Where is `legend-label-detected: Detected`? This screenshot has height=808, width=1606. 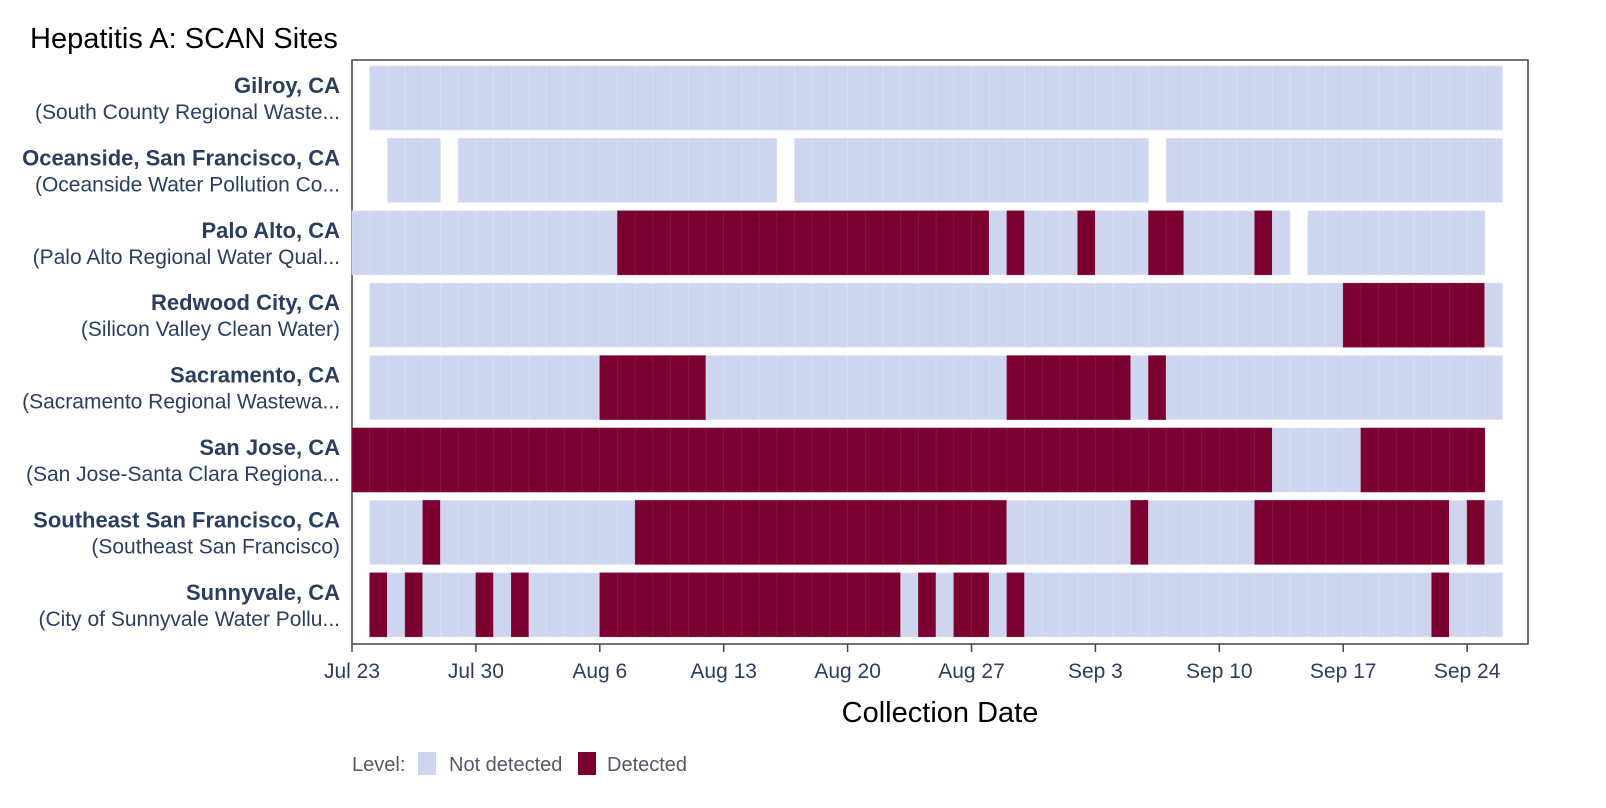
legend-label-detected: Detected is located at coordinates (647, 765).